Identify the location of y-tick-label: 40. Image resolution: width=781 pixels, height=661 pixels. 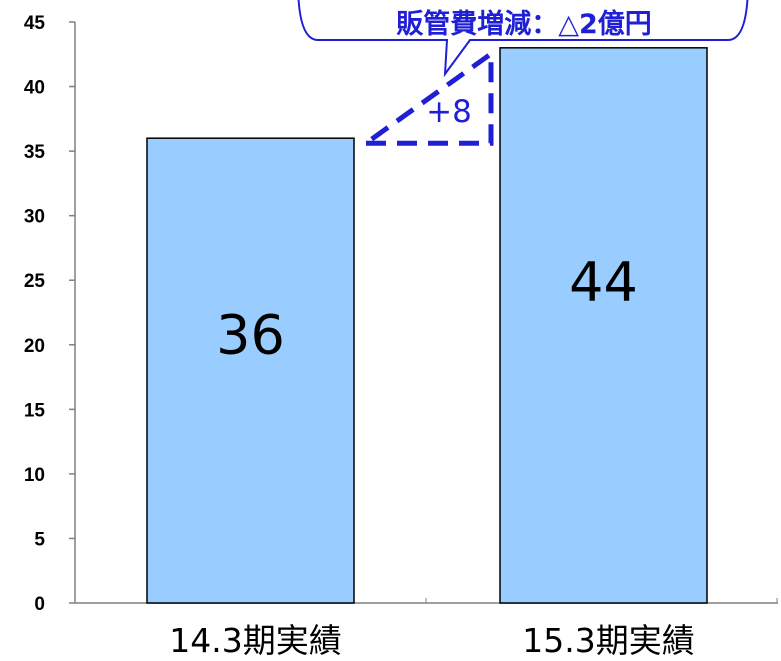
(34, 88).